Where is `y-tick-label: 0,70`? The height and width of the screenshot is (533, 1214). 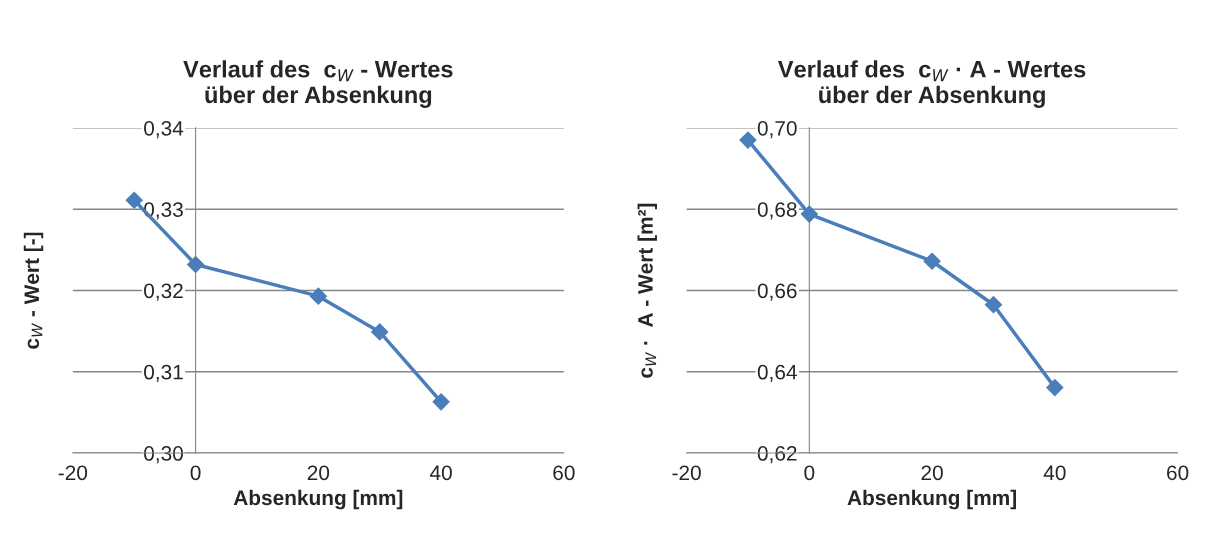 y-tick-label: 0,70 is located at coordinates (777, 129).